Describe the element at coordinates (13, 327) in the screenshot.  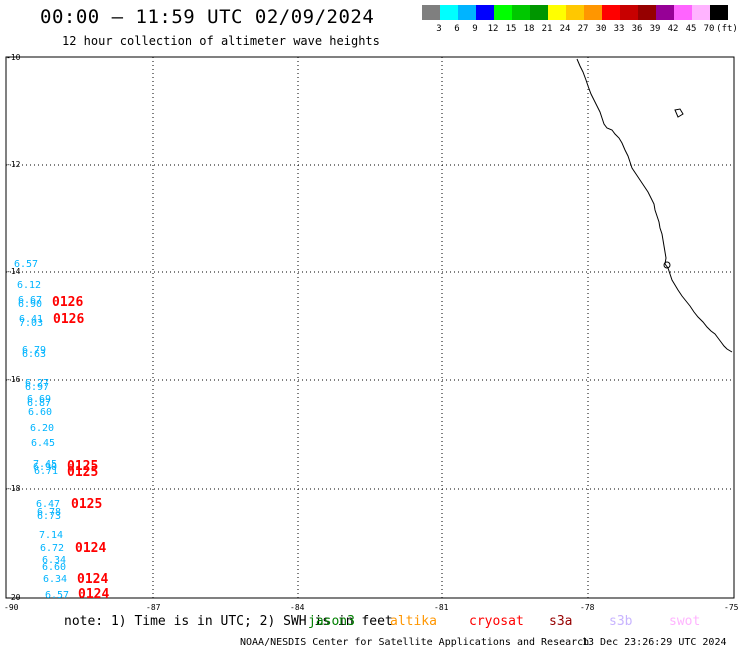
I see `lat-tick-labels: -10 -12 -14 -16 -18 -20` at that location.